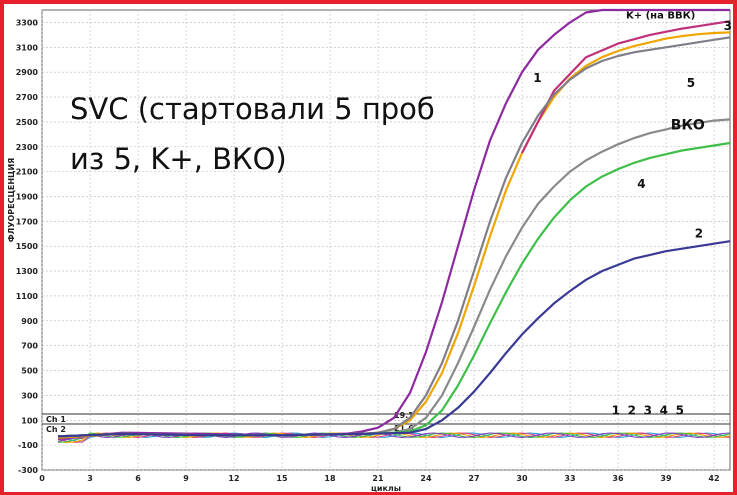 This screenshot has height=495, width=737. I want to click on x-tick-label: 0, so click(42, 478).